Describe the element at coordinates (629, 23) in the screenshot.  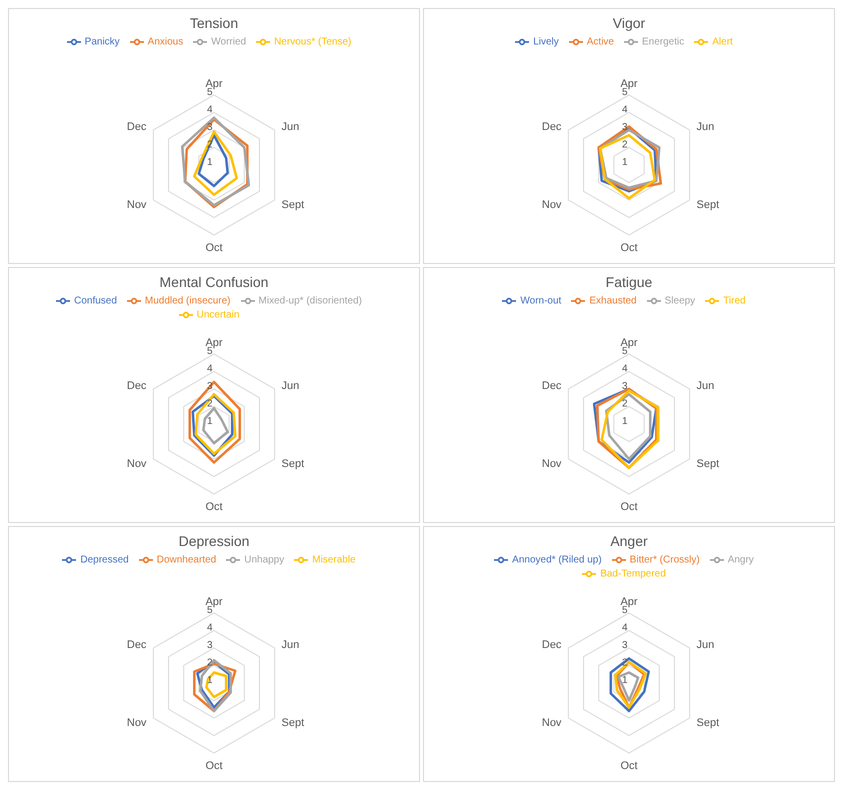
I see `chart-title: Vigor` at that location.